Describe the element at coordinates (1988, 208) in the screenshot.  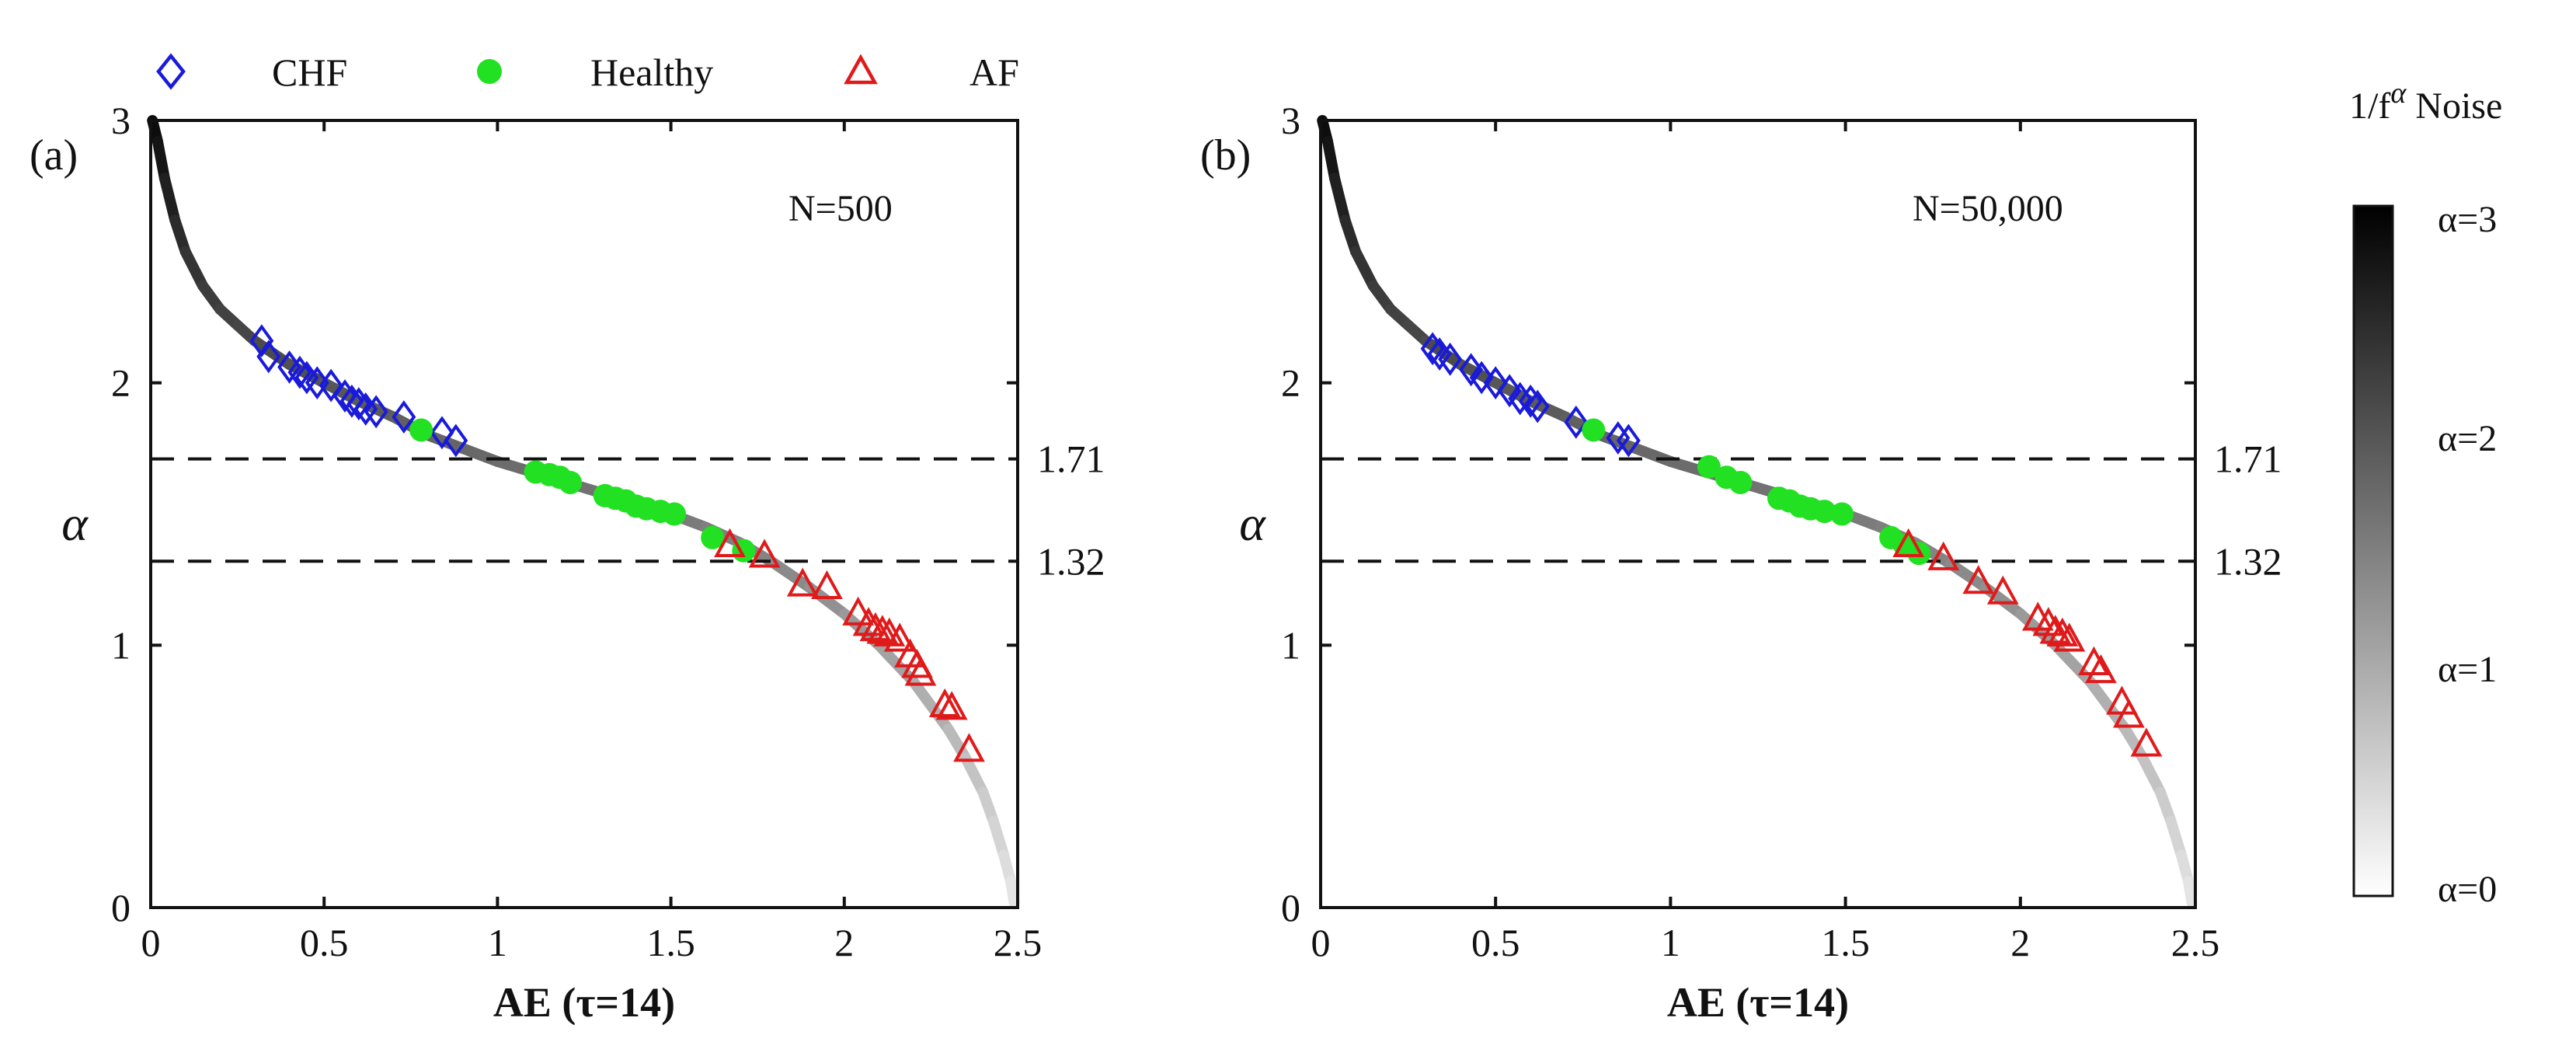
I see `panel-b-annotation: N=50,000` at that location.